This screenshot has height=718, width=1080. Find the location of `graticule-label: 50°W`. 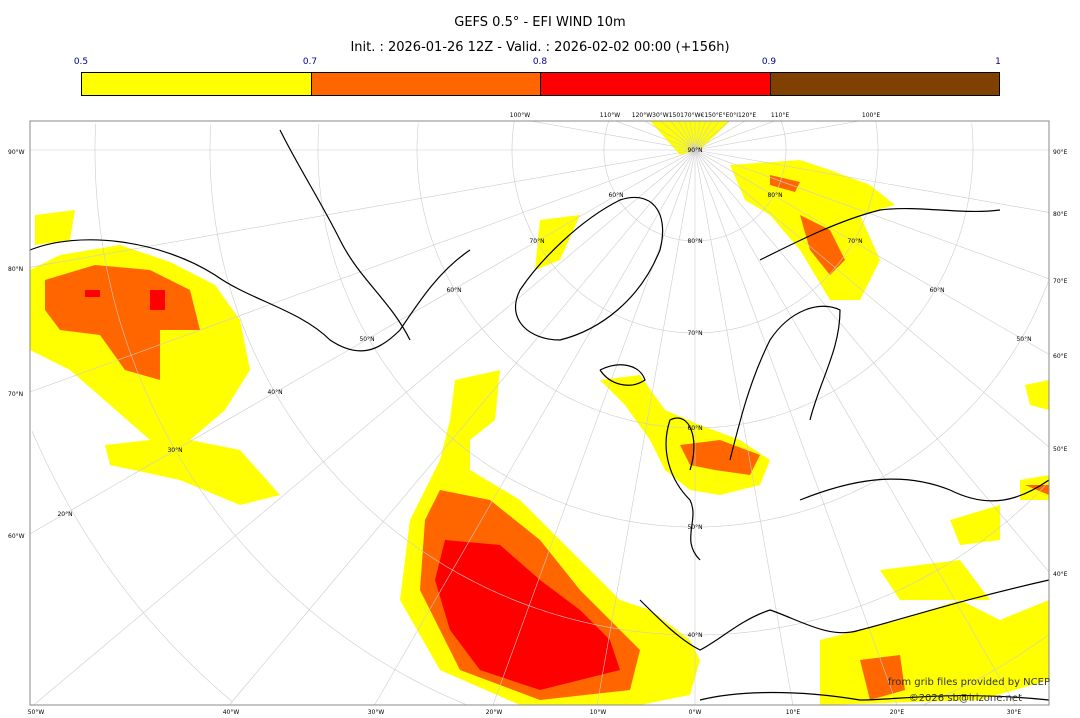

graticule-label: 50°W is located at coordinates (36, 712).